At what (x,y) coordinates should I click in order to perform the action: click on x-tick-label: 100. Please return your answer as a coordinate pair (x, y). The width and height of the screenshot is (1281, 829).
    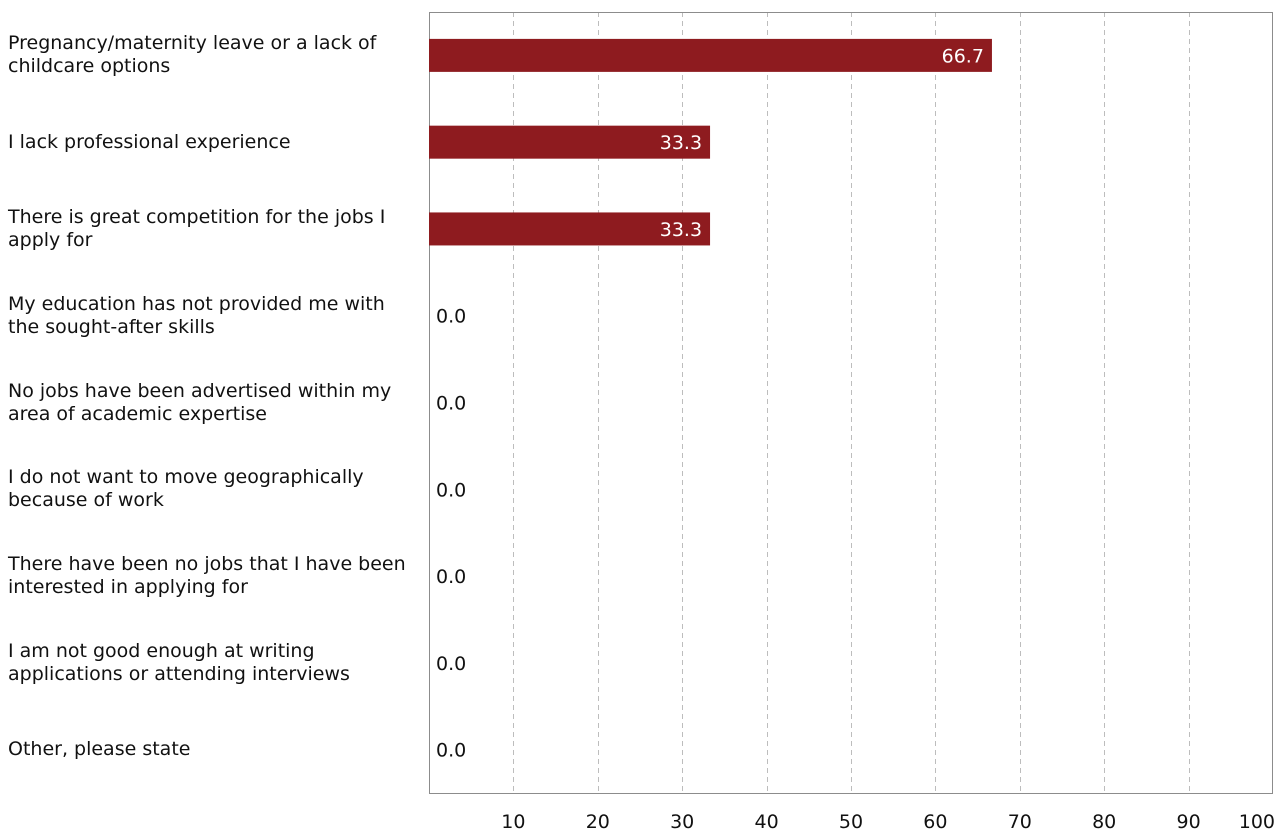
    Looking at the image, I should click on (1257, 820).